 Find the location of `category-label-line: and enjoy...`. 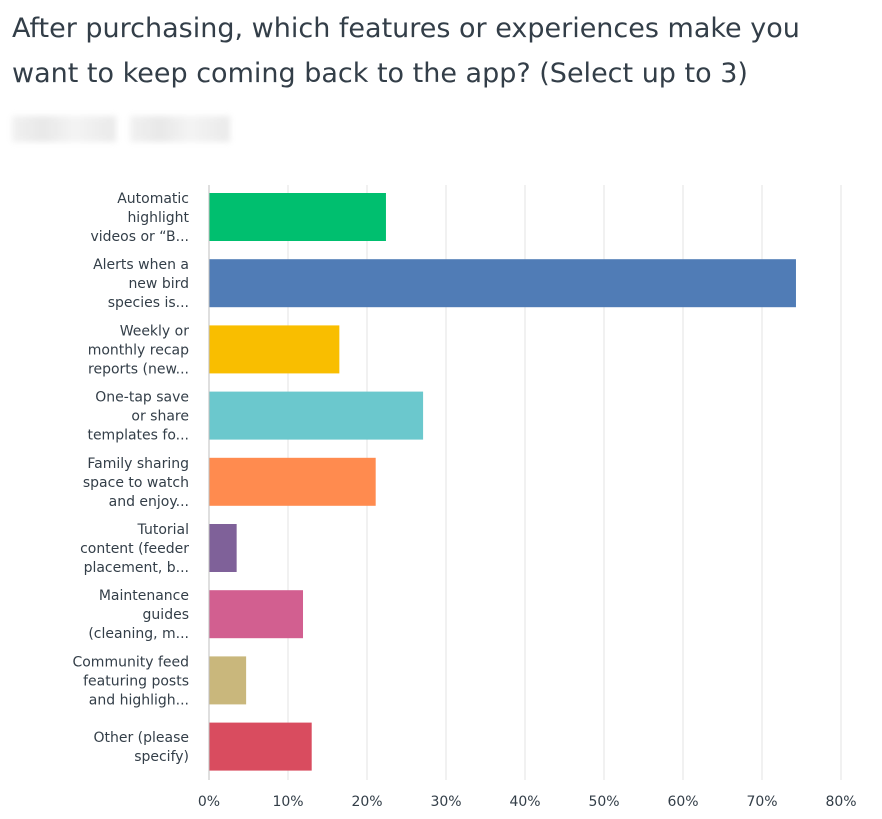

category-label-line: and enjoy... is located at coordinates (149, 502).